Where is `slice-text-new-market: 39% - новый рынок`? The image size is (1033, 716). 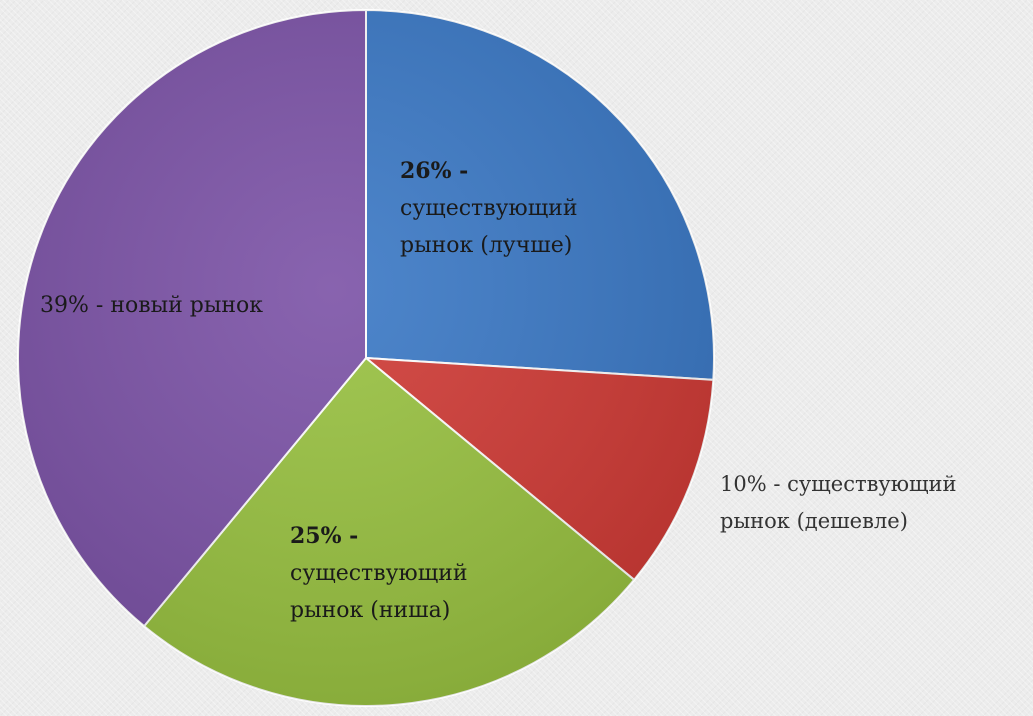 slice-text-new-market: 39% - новый рынок is located at coordinates (152, 305).